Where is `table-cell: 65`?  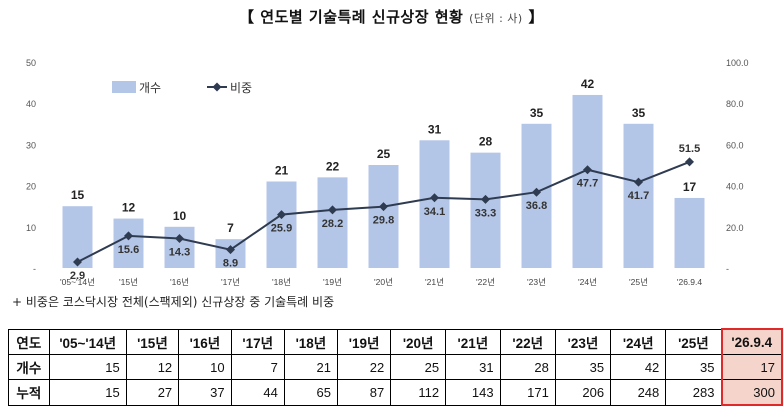
table-cell: 65 is located at coordinates (311, 392).